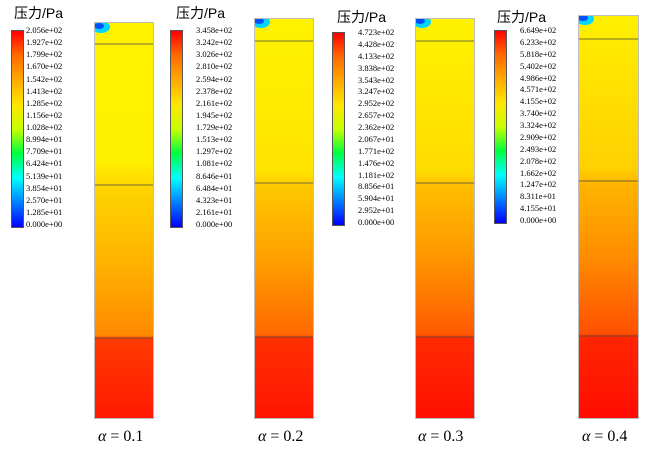 The width and height of the screenshot is (650, 451). What do you see at coordinates (538, 184) in the screenshot?
I see `colorbar-tick-label: 1.247e+02` at bounding box center [538, 184].